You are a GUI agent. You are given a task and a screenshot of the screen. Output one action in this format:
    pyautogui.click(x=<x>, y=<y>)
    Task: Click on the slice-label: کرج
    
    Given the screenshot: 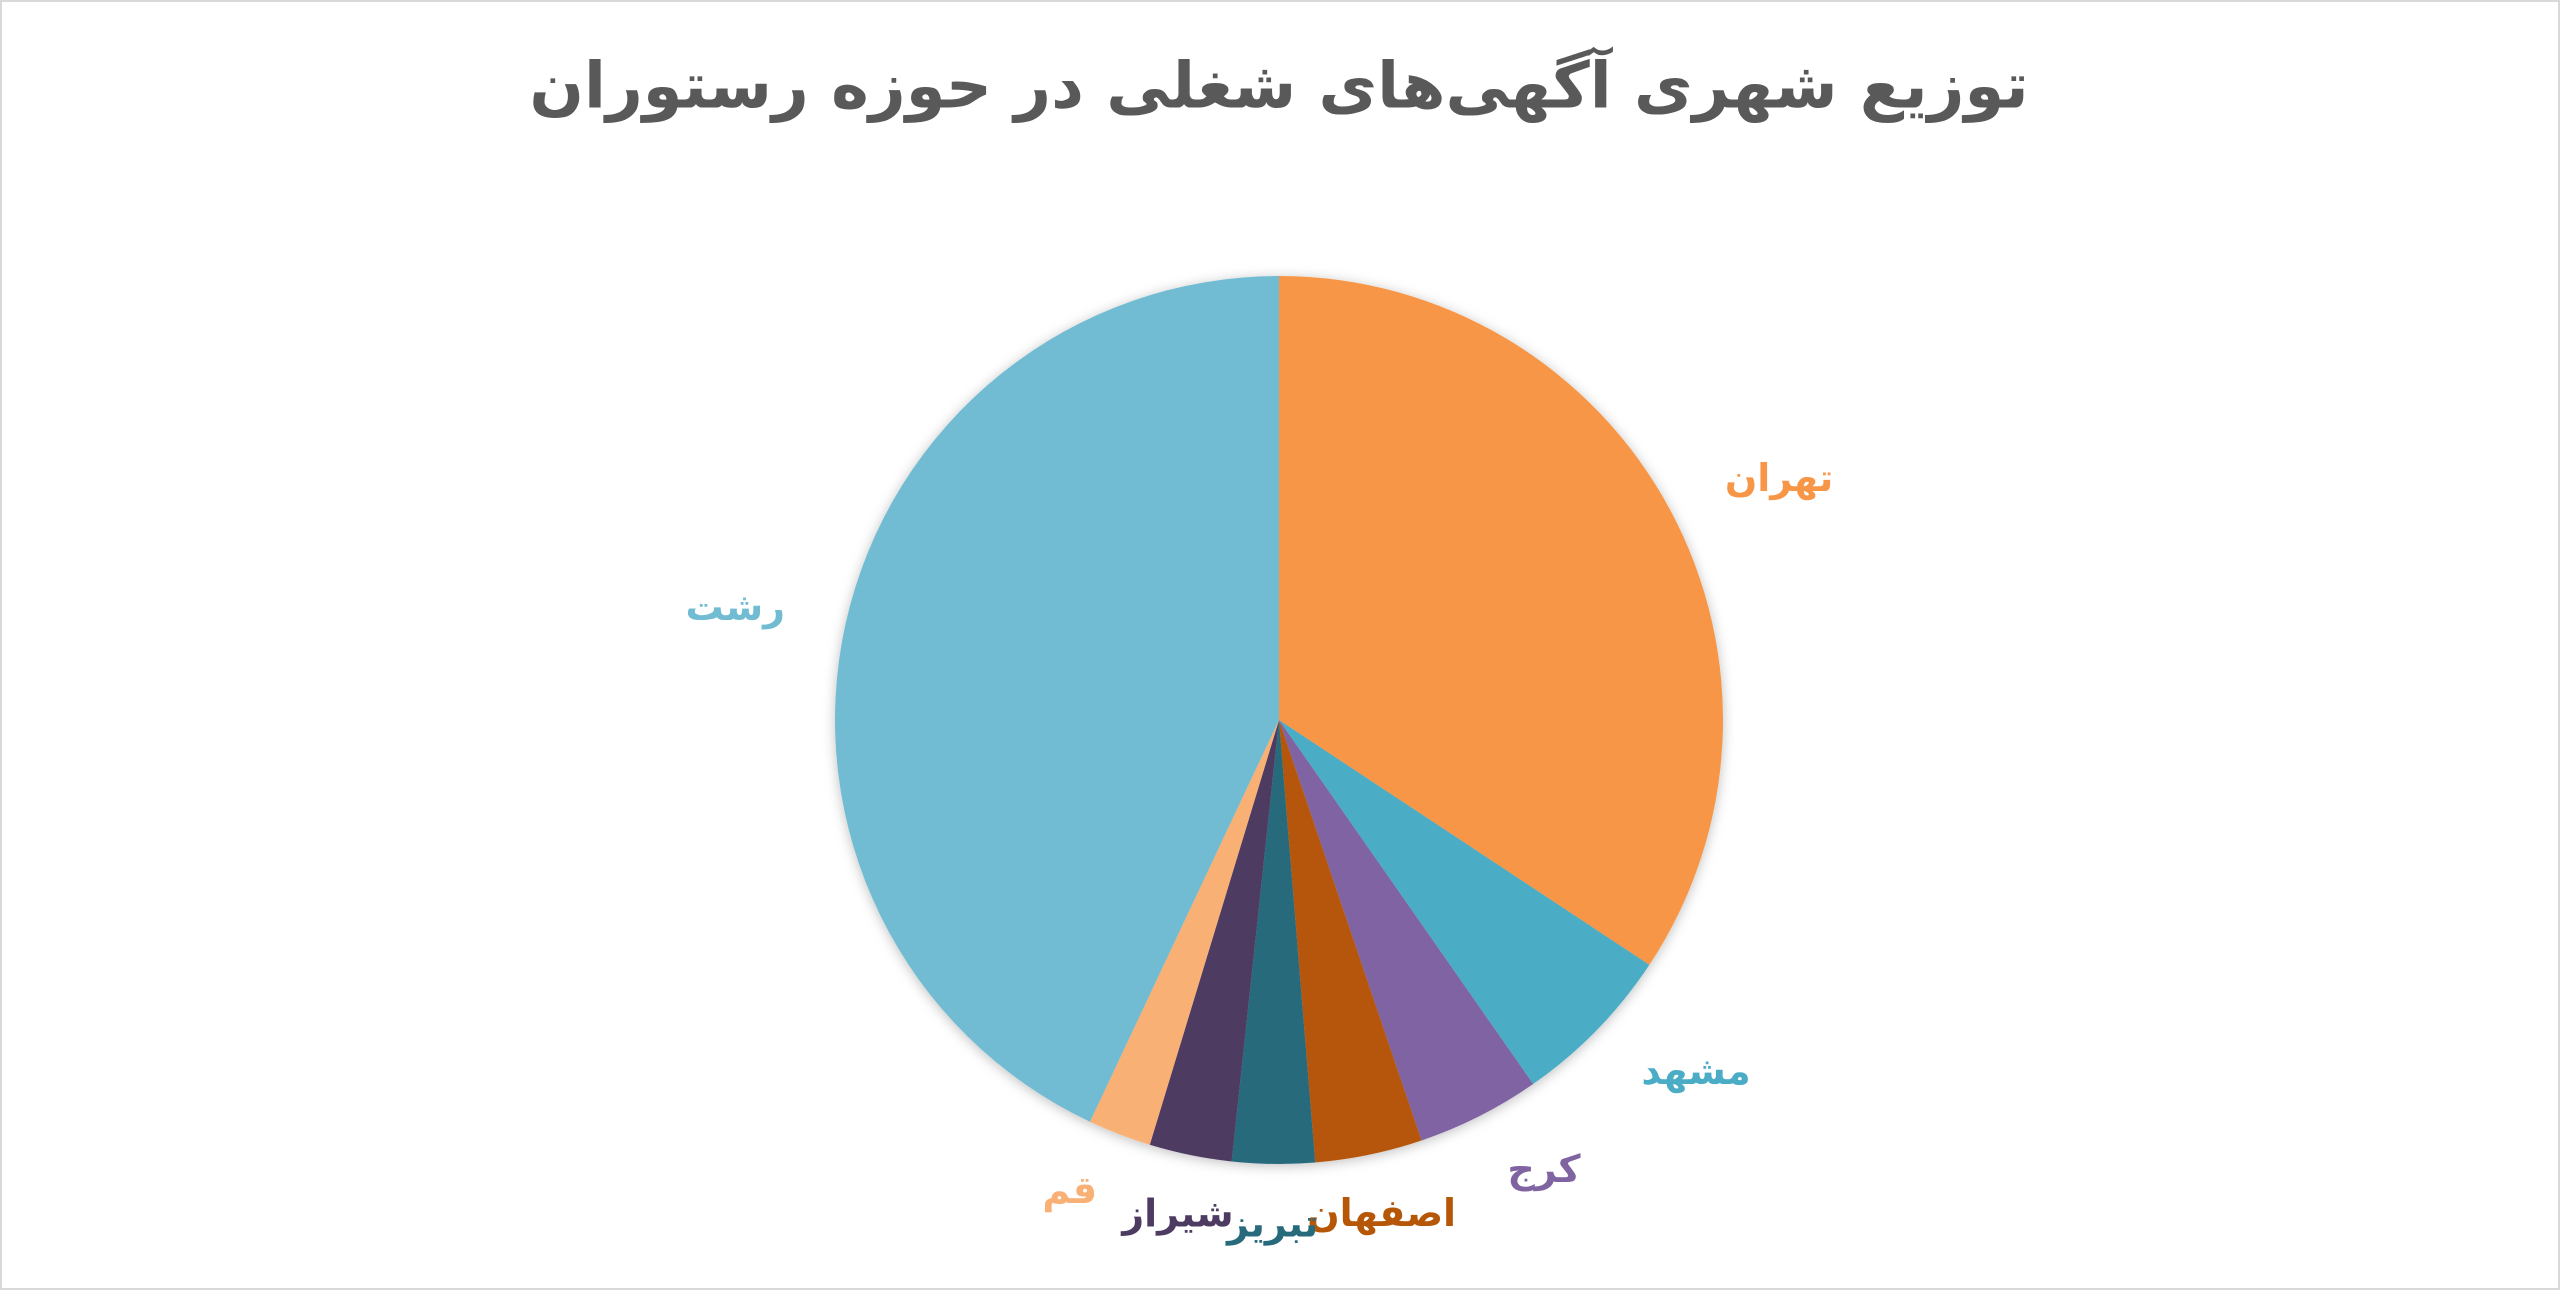 What is the action you would take?
    pyautogui.click(x=1544, y=1169)
    